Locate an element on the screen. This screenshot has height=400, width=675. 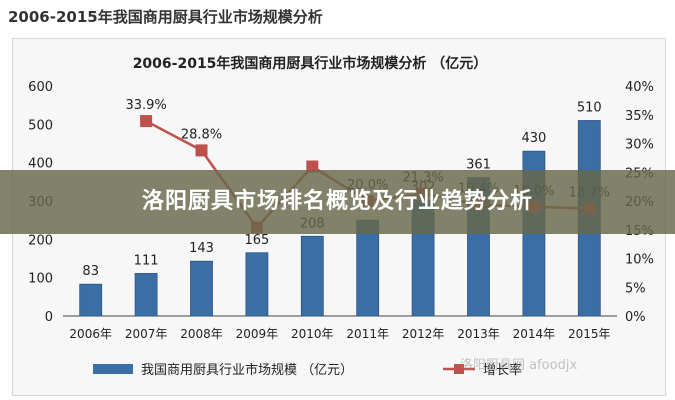
y-right-tick-label: 5% is located at coordinates (635, 288).